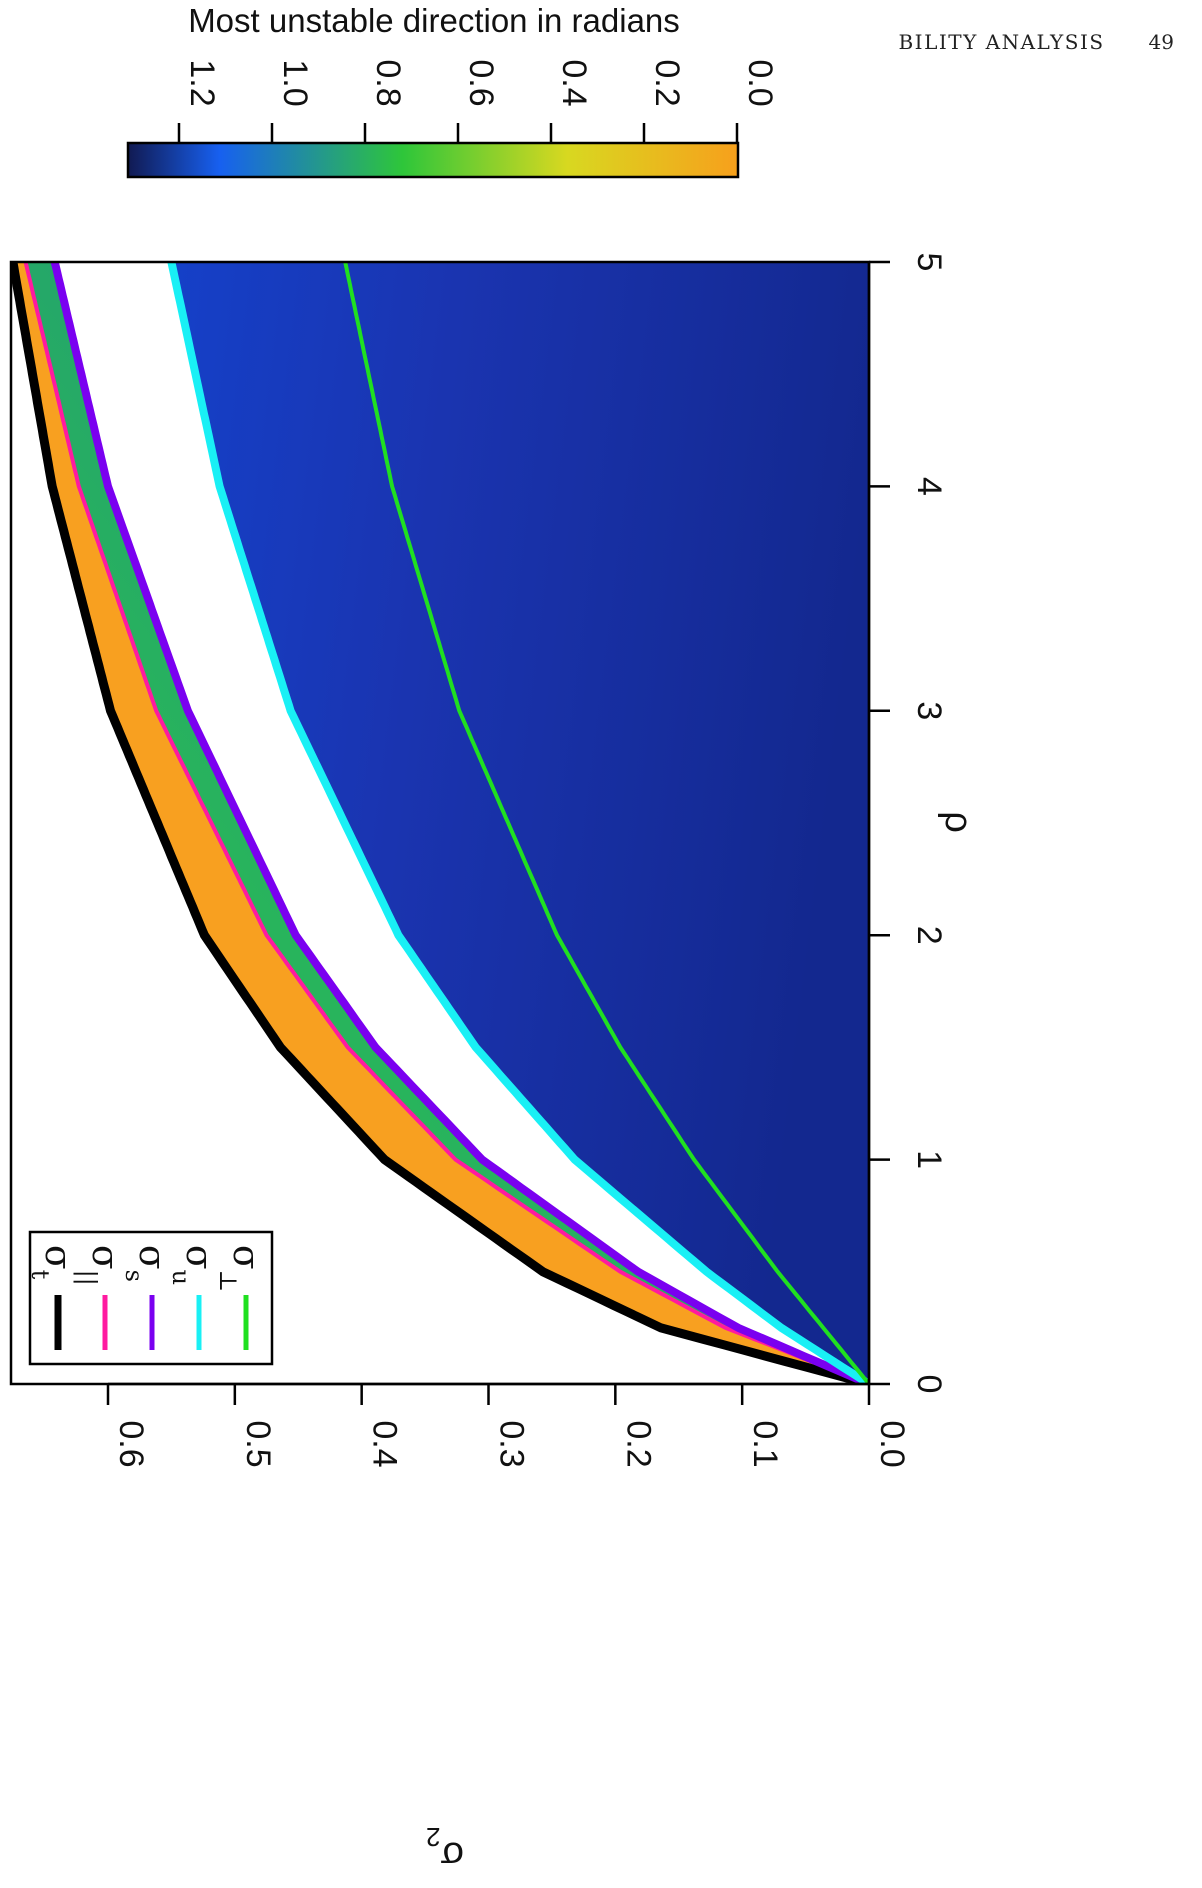 The width and height of the screenshot is (1202, 1888). Describe the element at coordinates (638, 1443) in the screenshot. I see `y-tick-label: 0.2` at that location.